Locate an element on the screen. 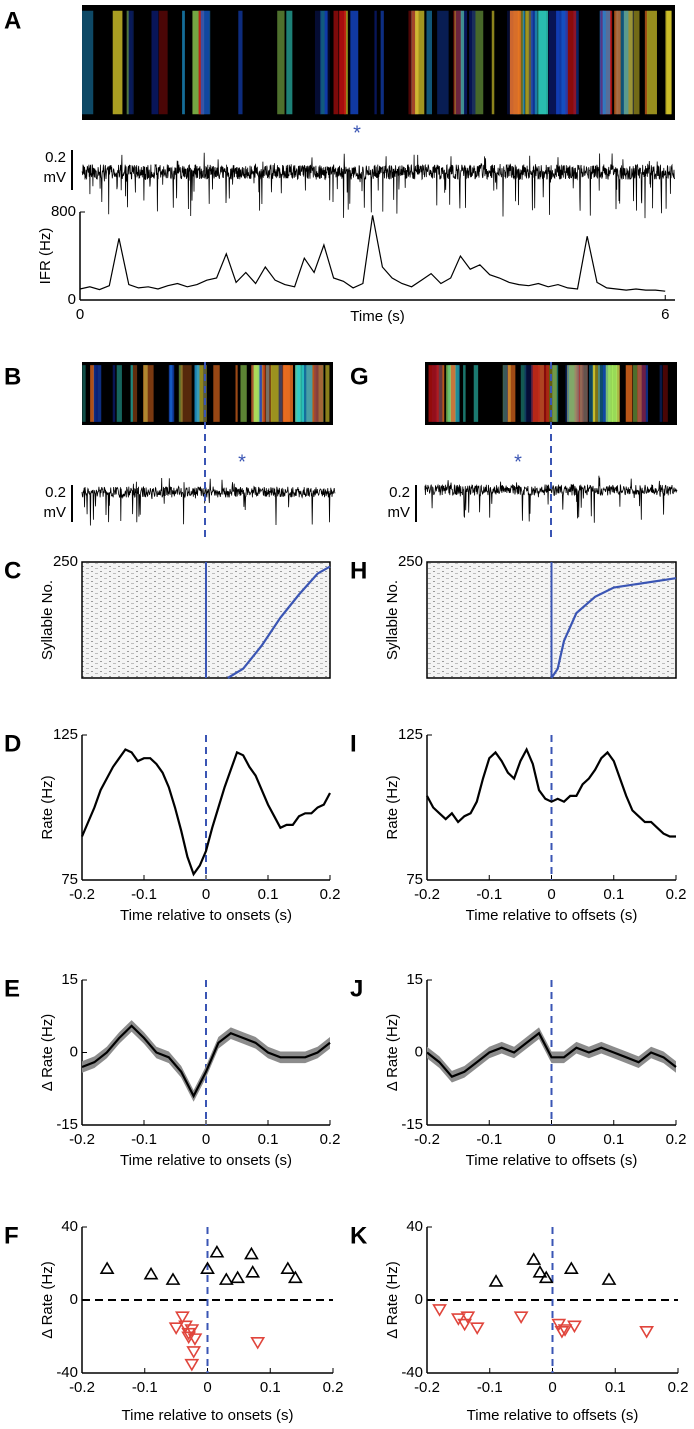  y-tick-label: 0 is located at coordinates (419, 1299).